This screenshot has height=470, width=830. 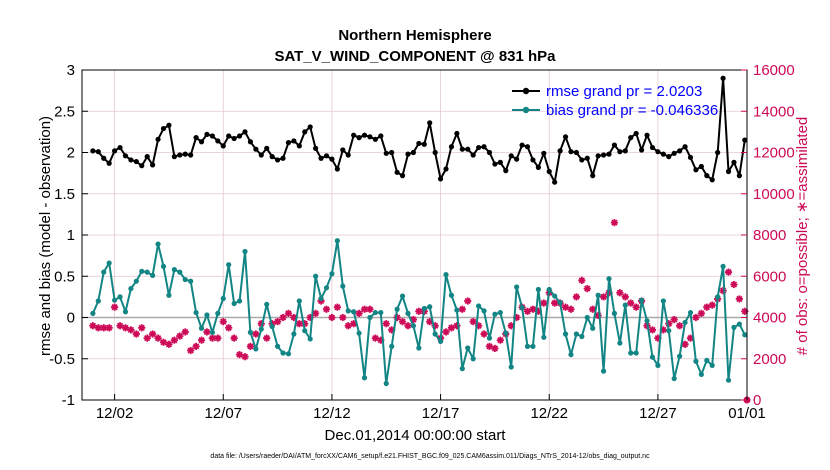 I want to click on y-right-tick-label: 2000, so click(x=769, y=359).